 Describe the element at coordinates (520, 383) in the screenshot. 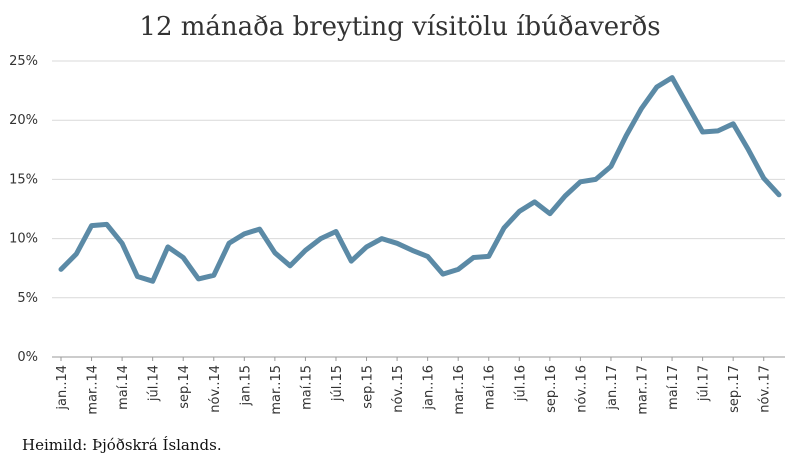

I see `x-tick-label: júl.16` at that location.